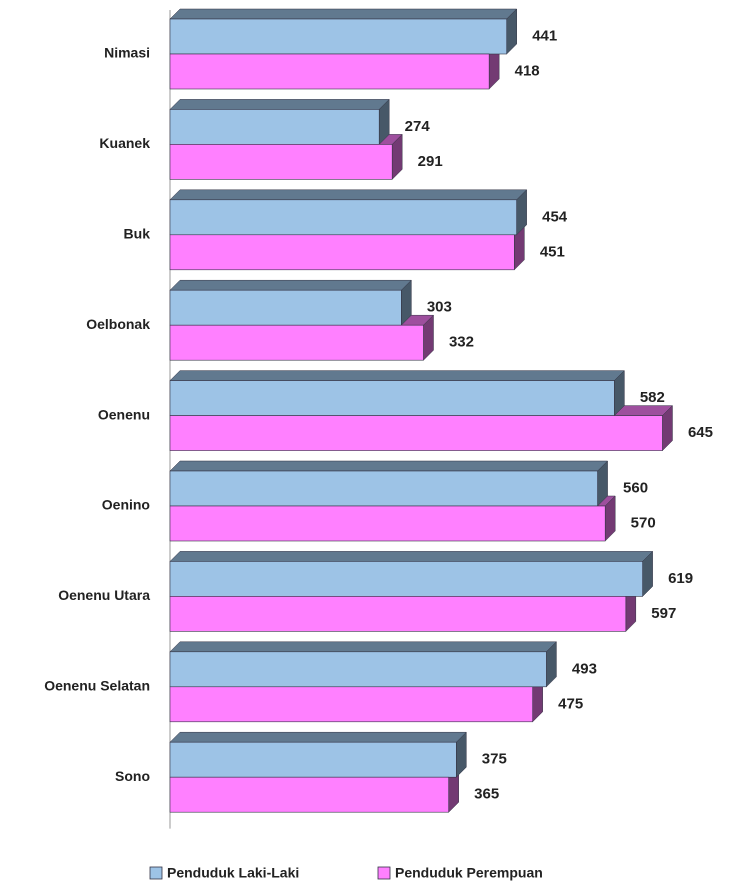  I want to click on category-label: Oenenu Selatan, so click(97, 686).